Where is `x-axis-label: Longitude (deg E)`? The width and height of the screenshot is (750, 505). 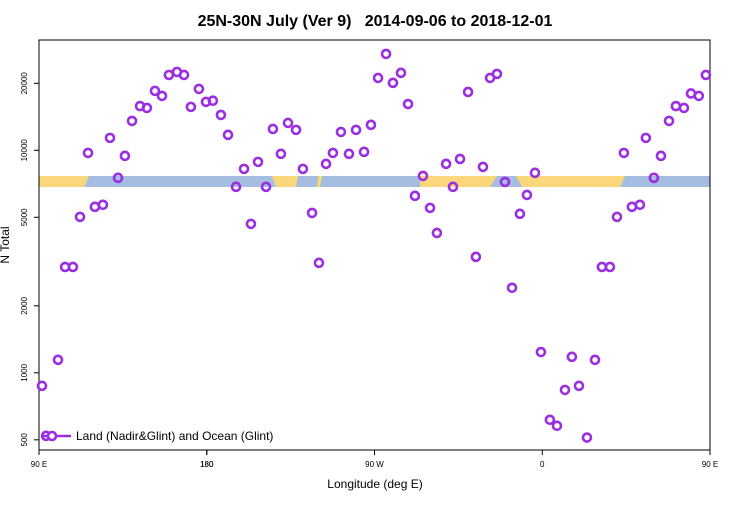
x-axis-label: Longitude (deg E) is located at coordinates (374, 484).